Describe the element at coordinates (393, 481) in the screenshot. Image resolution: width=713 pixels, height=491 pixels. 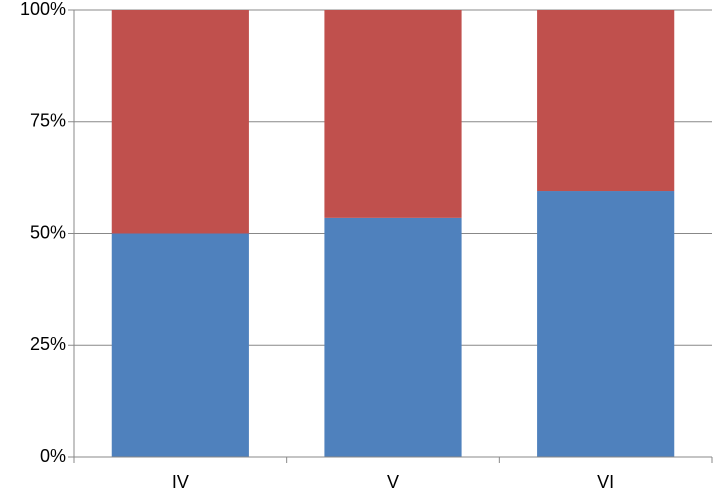
I see `x-tick-label: V` at that location.